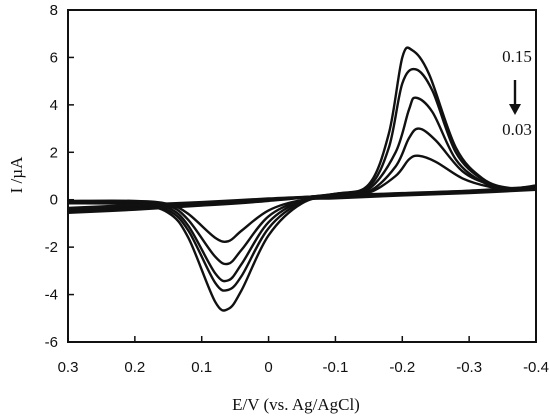  I want to click on y-tick-label: -6, so click(51, 342).